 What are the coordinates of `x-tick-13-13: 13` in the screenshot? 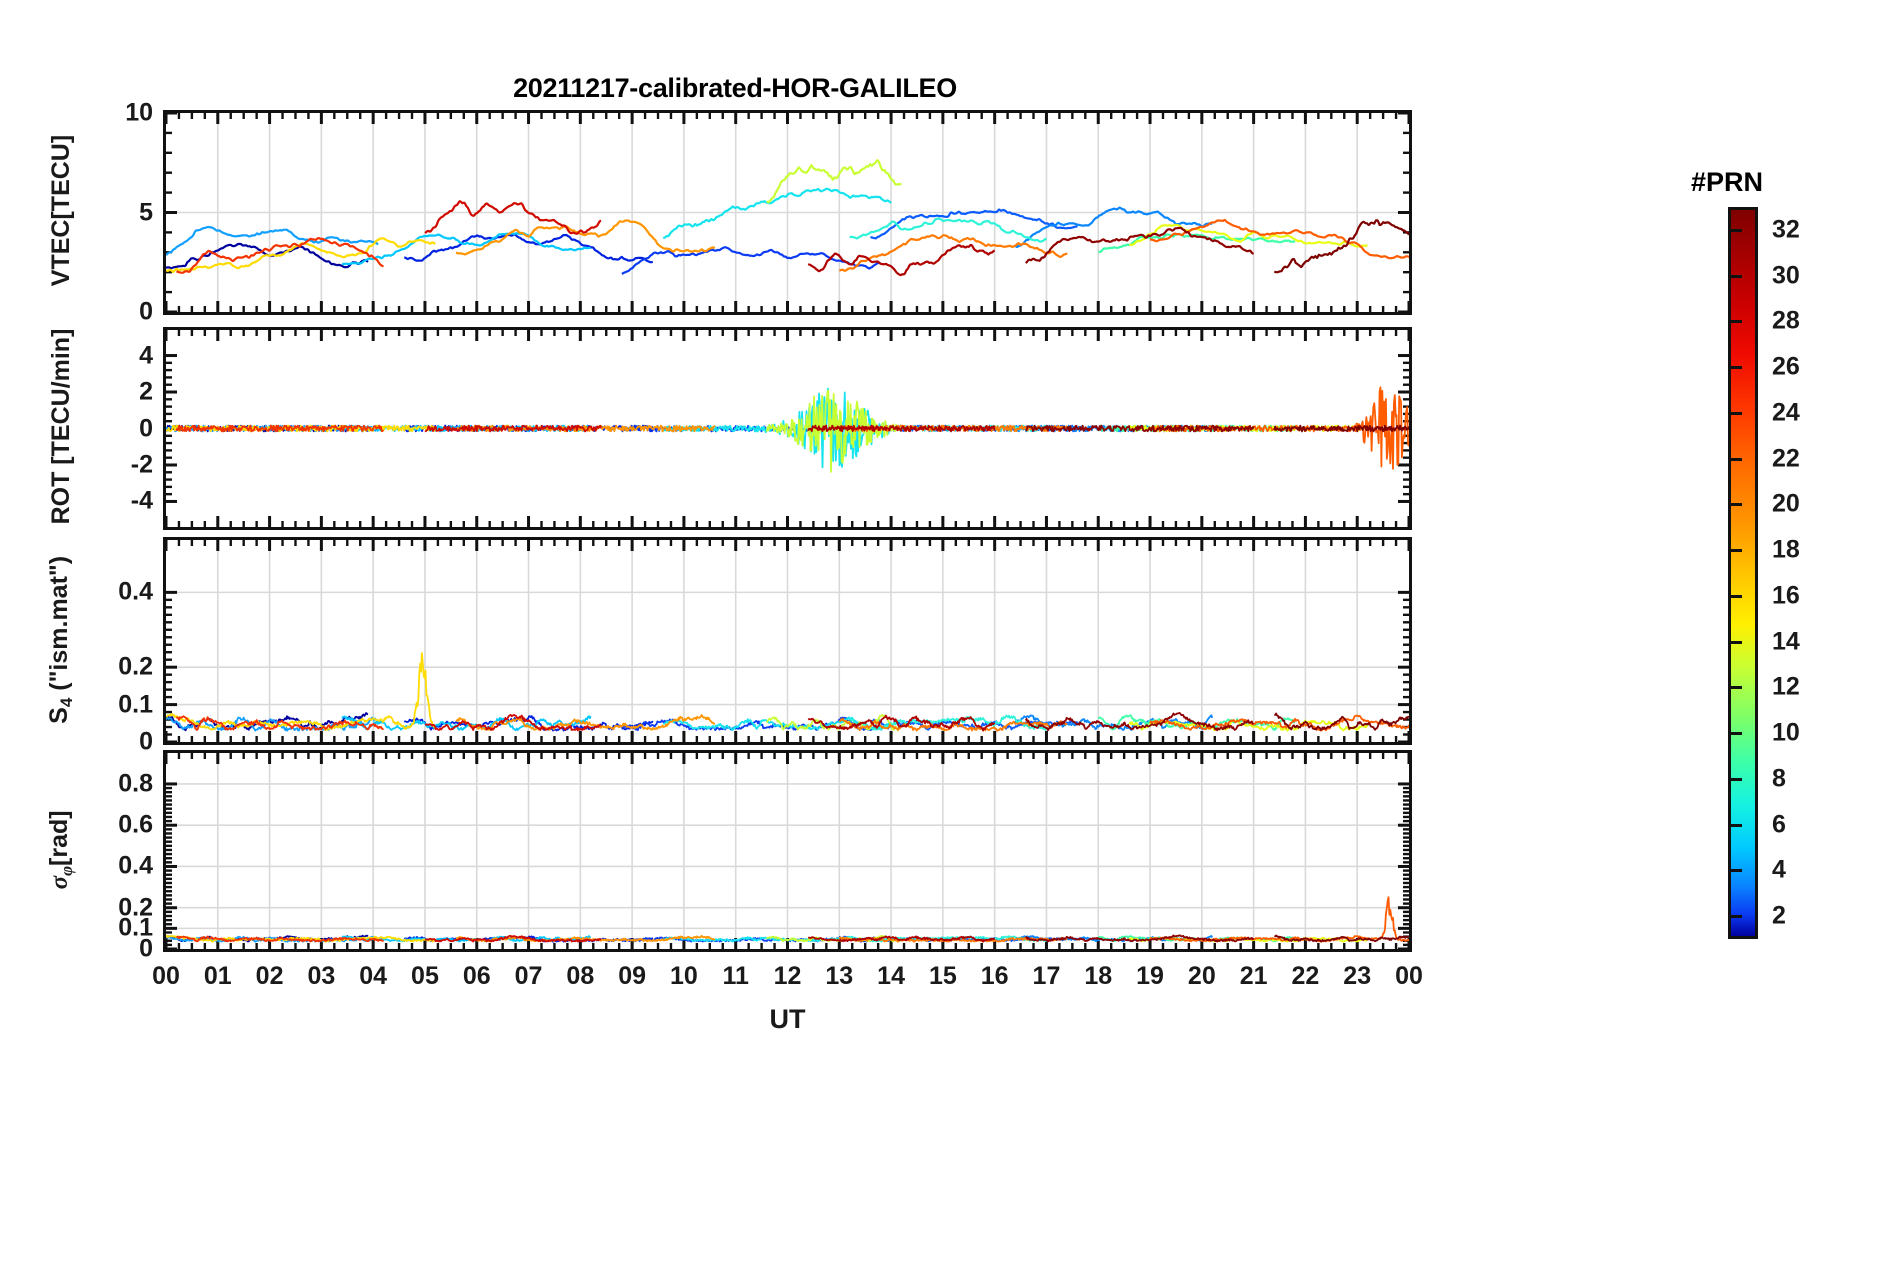 It's located at (839, 976).